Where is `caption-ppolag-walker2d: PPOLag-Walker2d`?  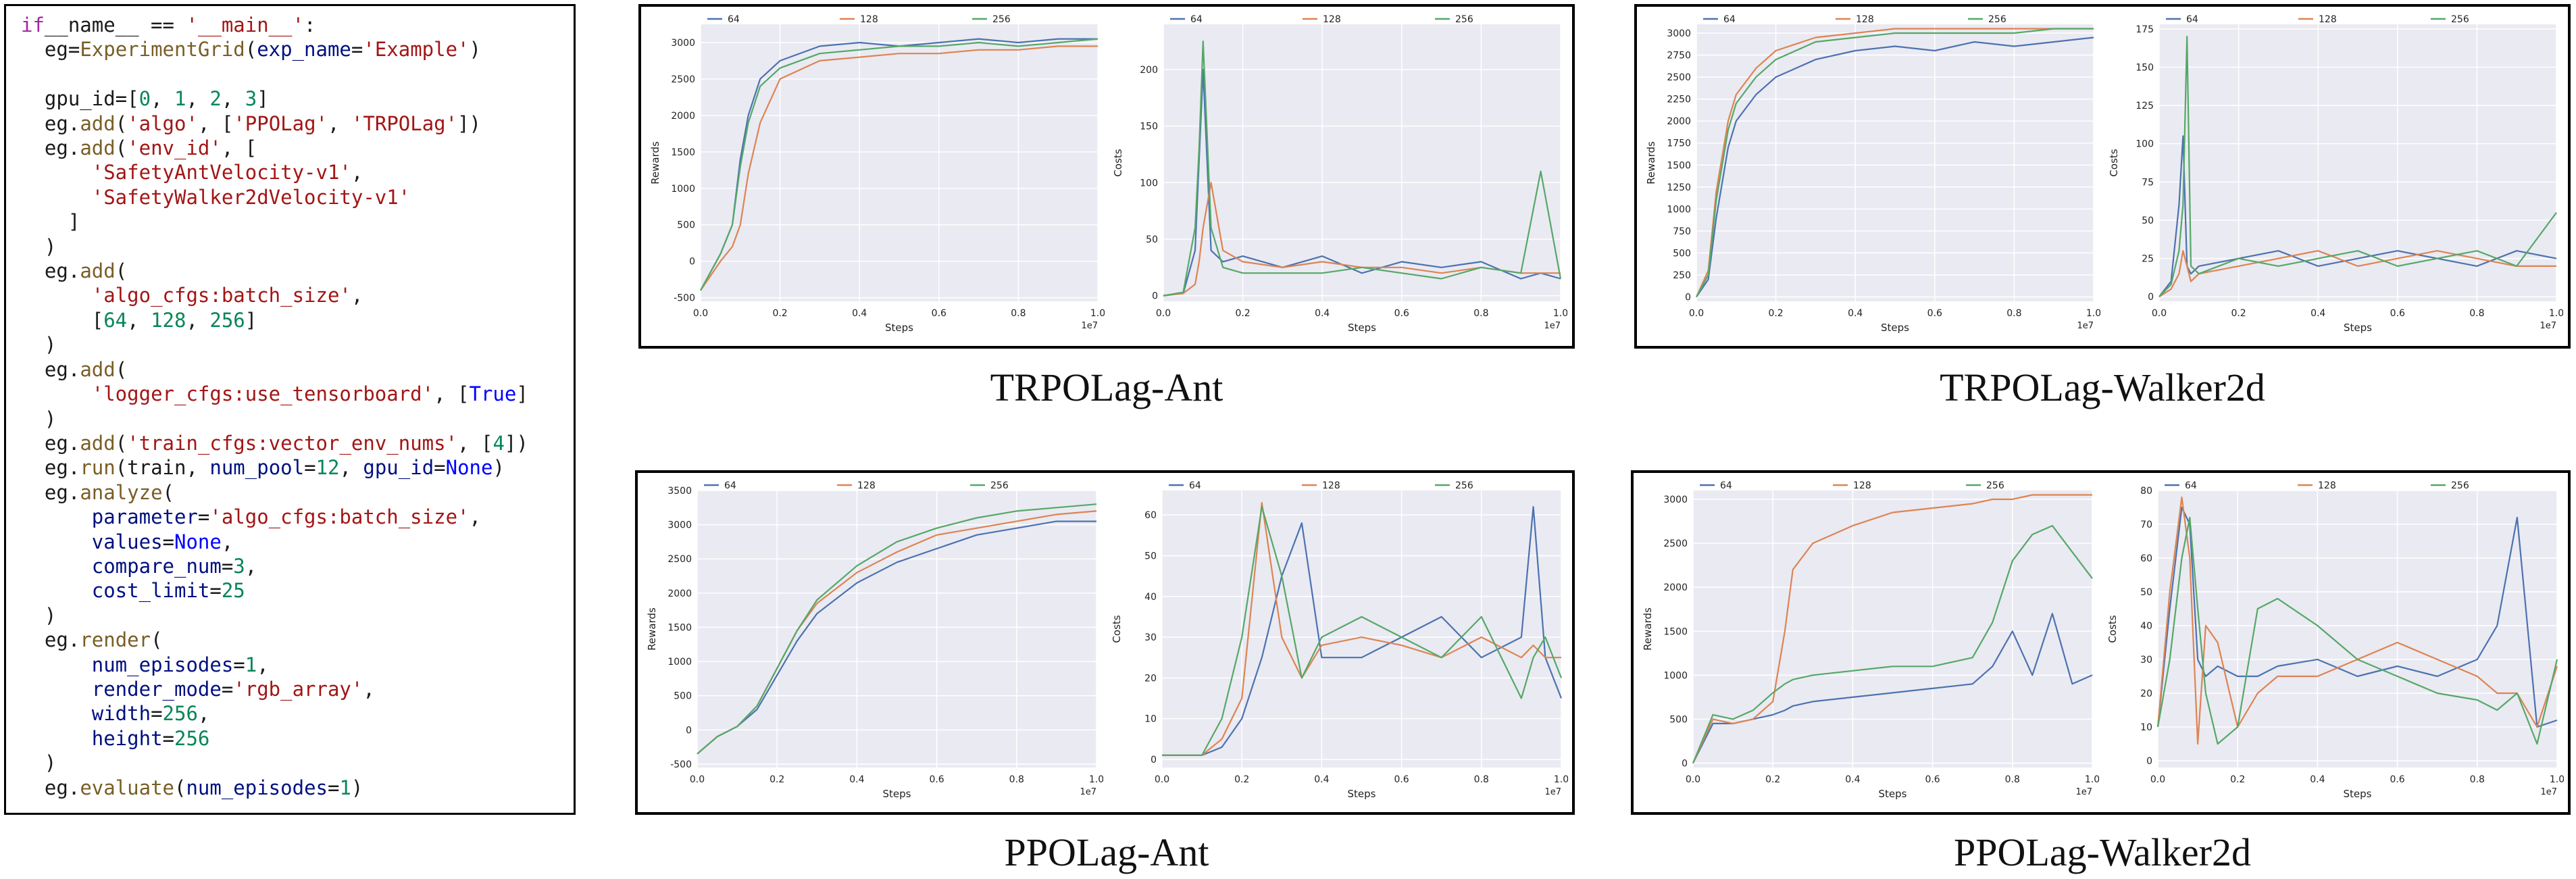
caption-ppolag-walker2d: PPOLag-Walker2d is located at coordinates (2102, 852).